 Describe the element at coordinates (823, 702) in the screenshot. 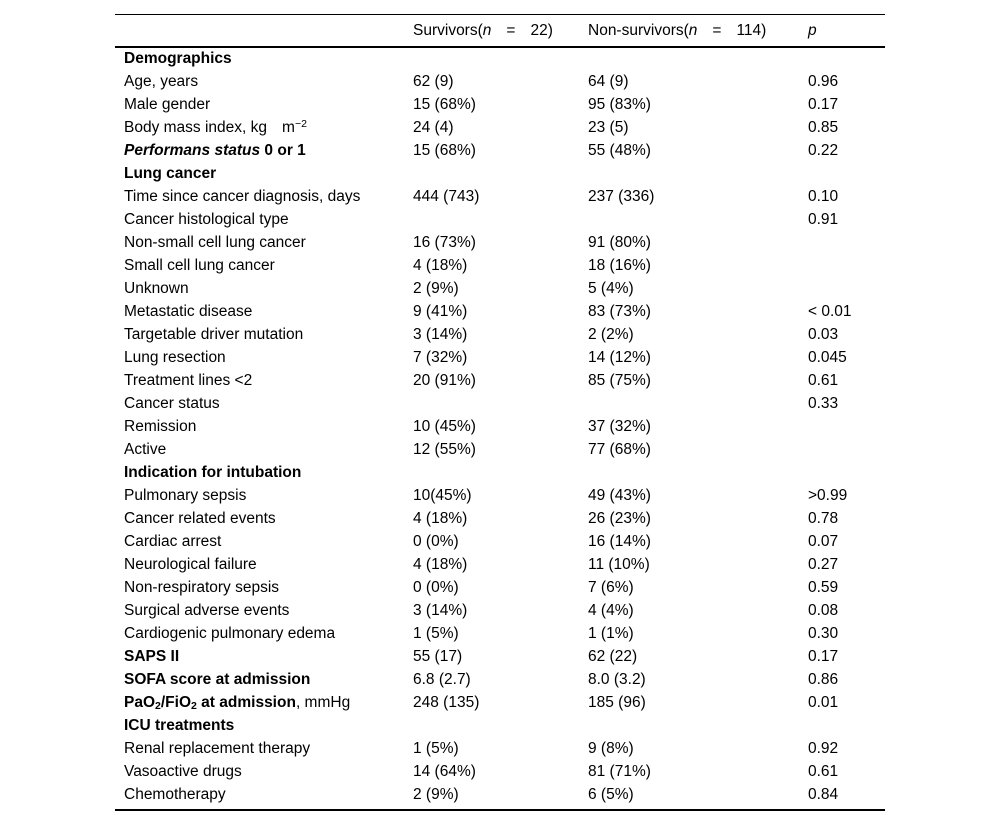

I see `p-value-cell: 0.01` at that location.